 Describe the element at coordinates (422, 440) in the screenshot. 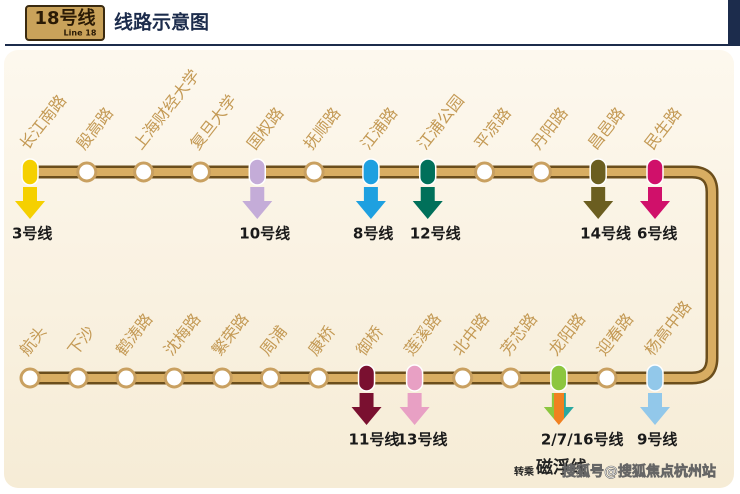

I see `transfer-label: 13号线` at that location.